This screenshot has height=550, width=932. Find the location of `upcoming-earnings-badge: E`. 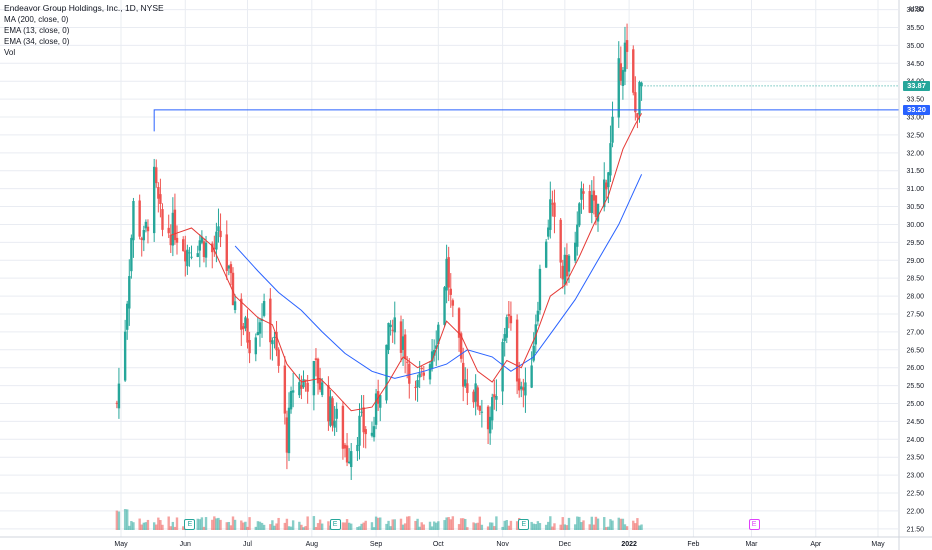

upcoming-earnings-badge: E is located at coordinates (754, 524).